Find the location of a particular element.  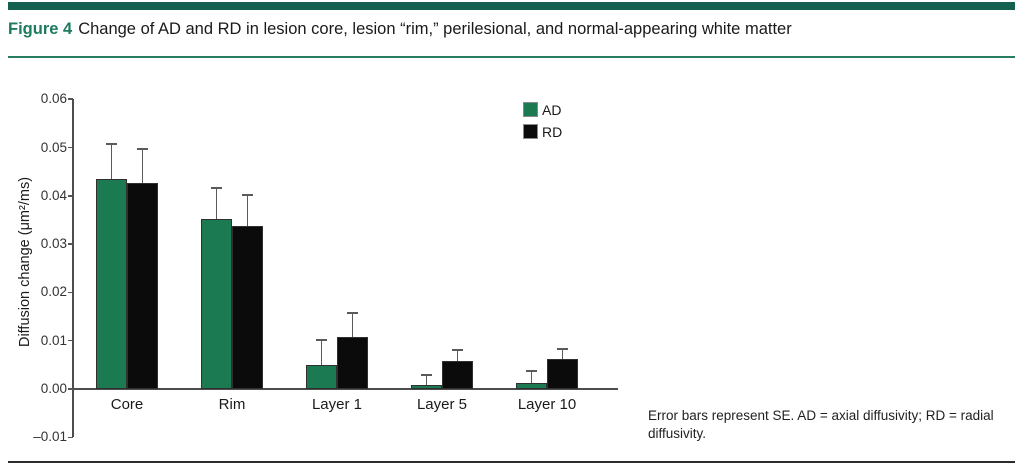

y-tick-label: 0.01 is located at coordinates (53, 340).